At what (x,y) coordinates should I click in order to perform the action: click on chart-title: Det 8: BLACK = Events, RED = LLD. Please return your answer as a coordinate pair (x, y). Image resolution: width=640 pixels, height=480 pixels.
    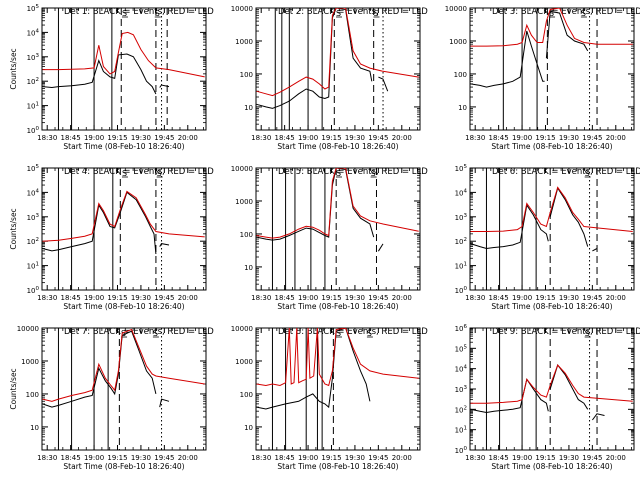
    Looking at the image, I should click on (353, 332).